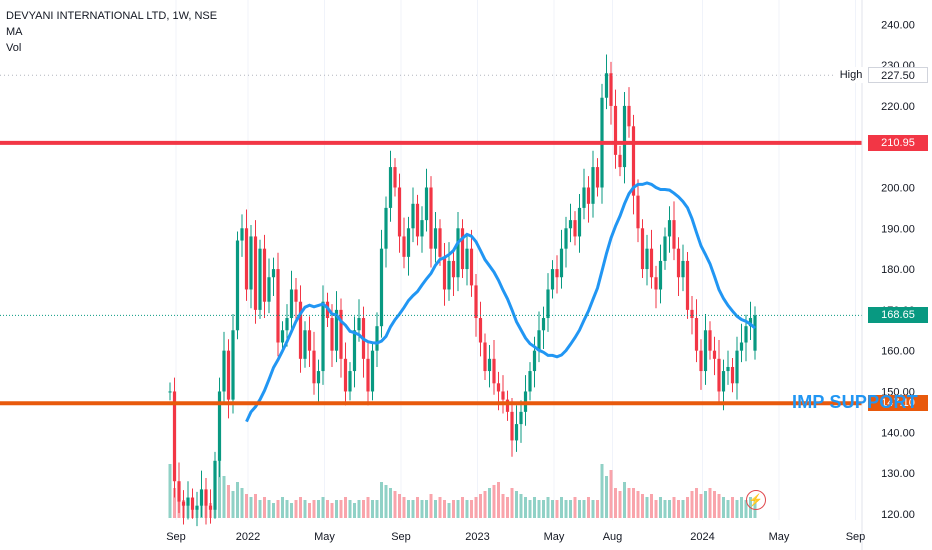 This screenshot has height=550, width=932. I want to click on volume-indicator-label: Vol, so click(14, 48).